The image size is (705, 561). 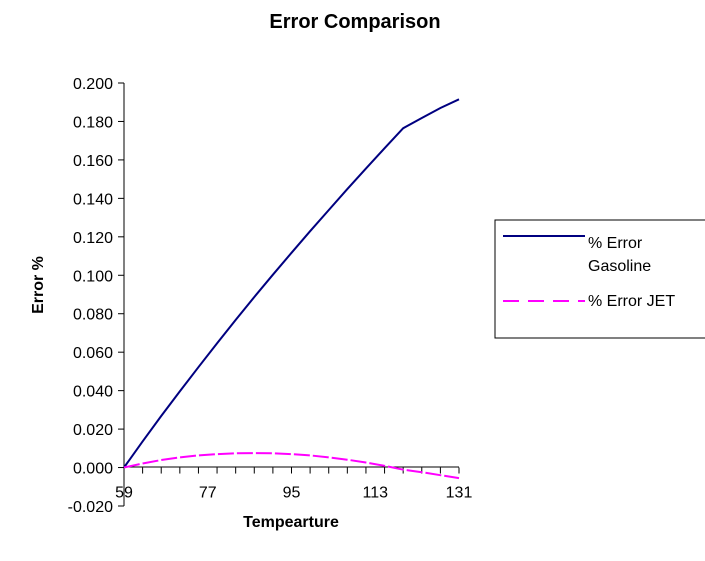 I want to click on y-tick-label: 0.020, so click(x=93, y=430).